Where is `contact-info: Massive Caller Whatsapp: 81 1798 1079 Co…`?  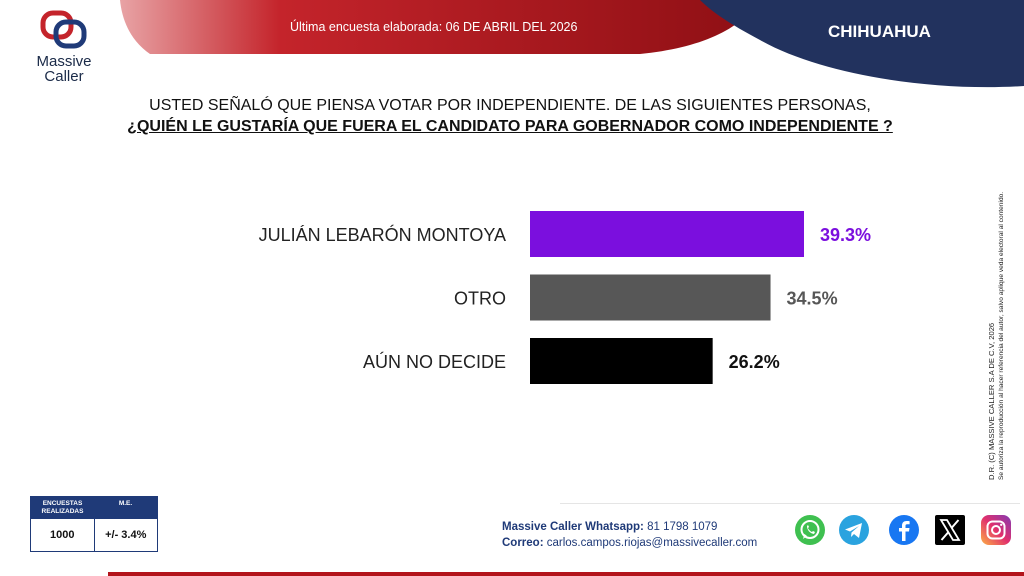
contact-info: Massive Caller Whatsapp: 81 1798 1079 Co… is located at coordinates (629, 535).